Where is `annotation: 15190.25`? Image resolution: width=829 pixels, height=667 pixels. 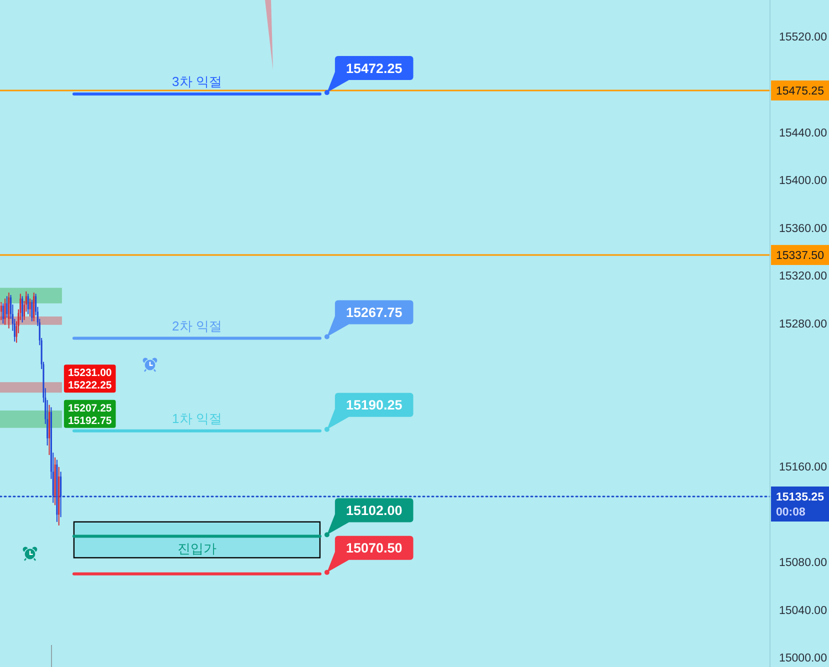
annotation: 15190.25 is located at coordinates (374, 405).